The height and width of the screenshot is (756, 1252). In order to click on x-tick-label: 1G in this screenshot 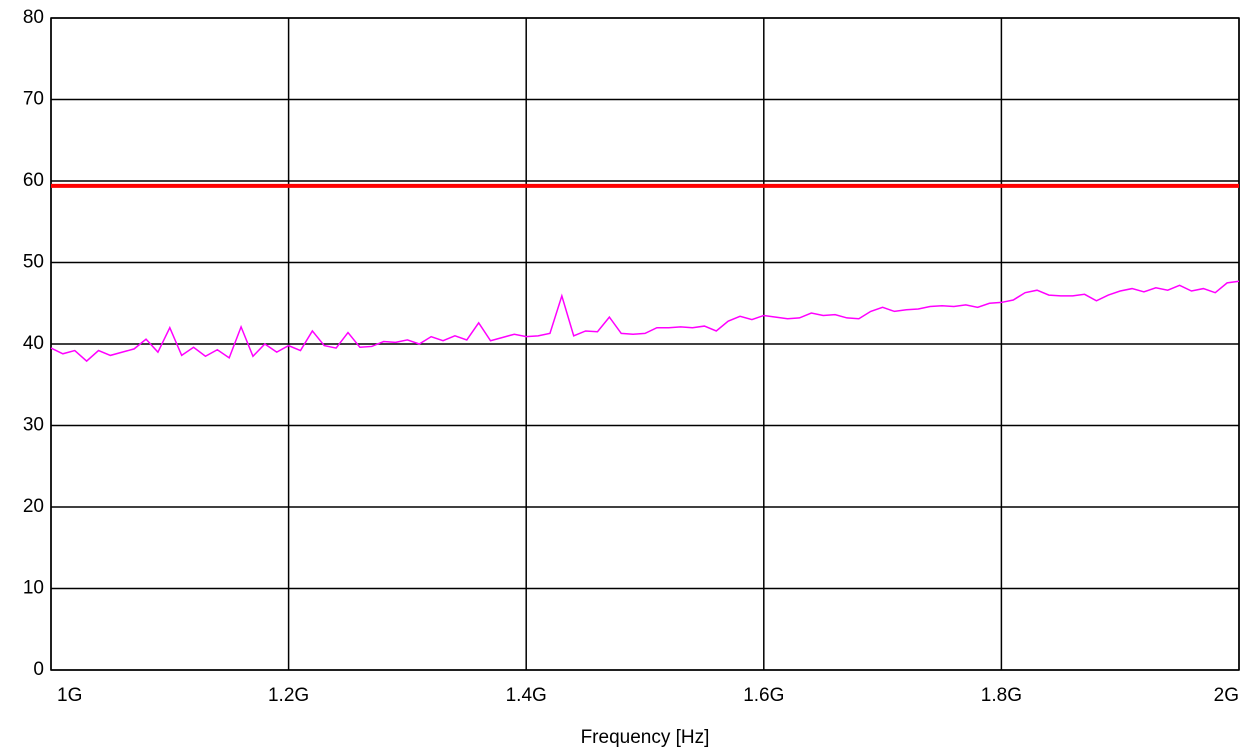, I will do `click(69, 695)`.